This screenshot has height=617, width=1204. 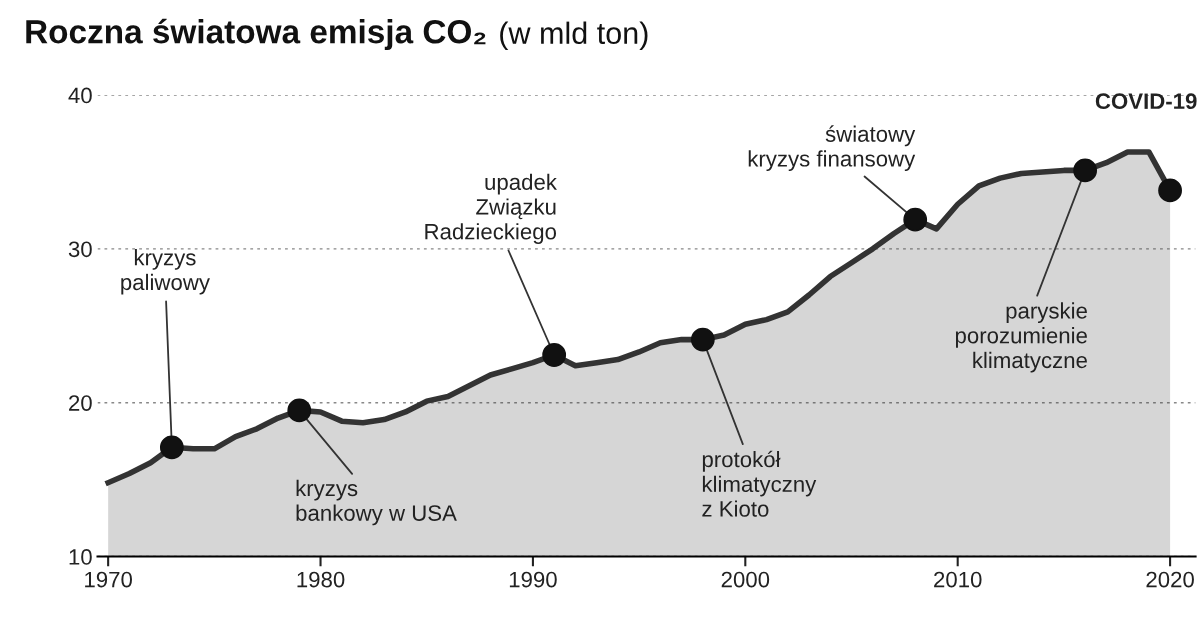 I want to click on x-tick-label: 1980, so click(x=321, y=579).